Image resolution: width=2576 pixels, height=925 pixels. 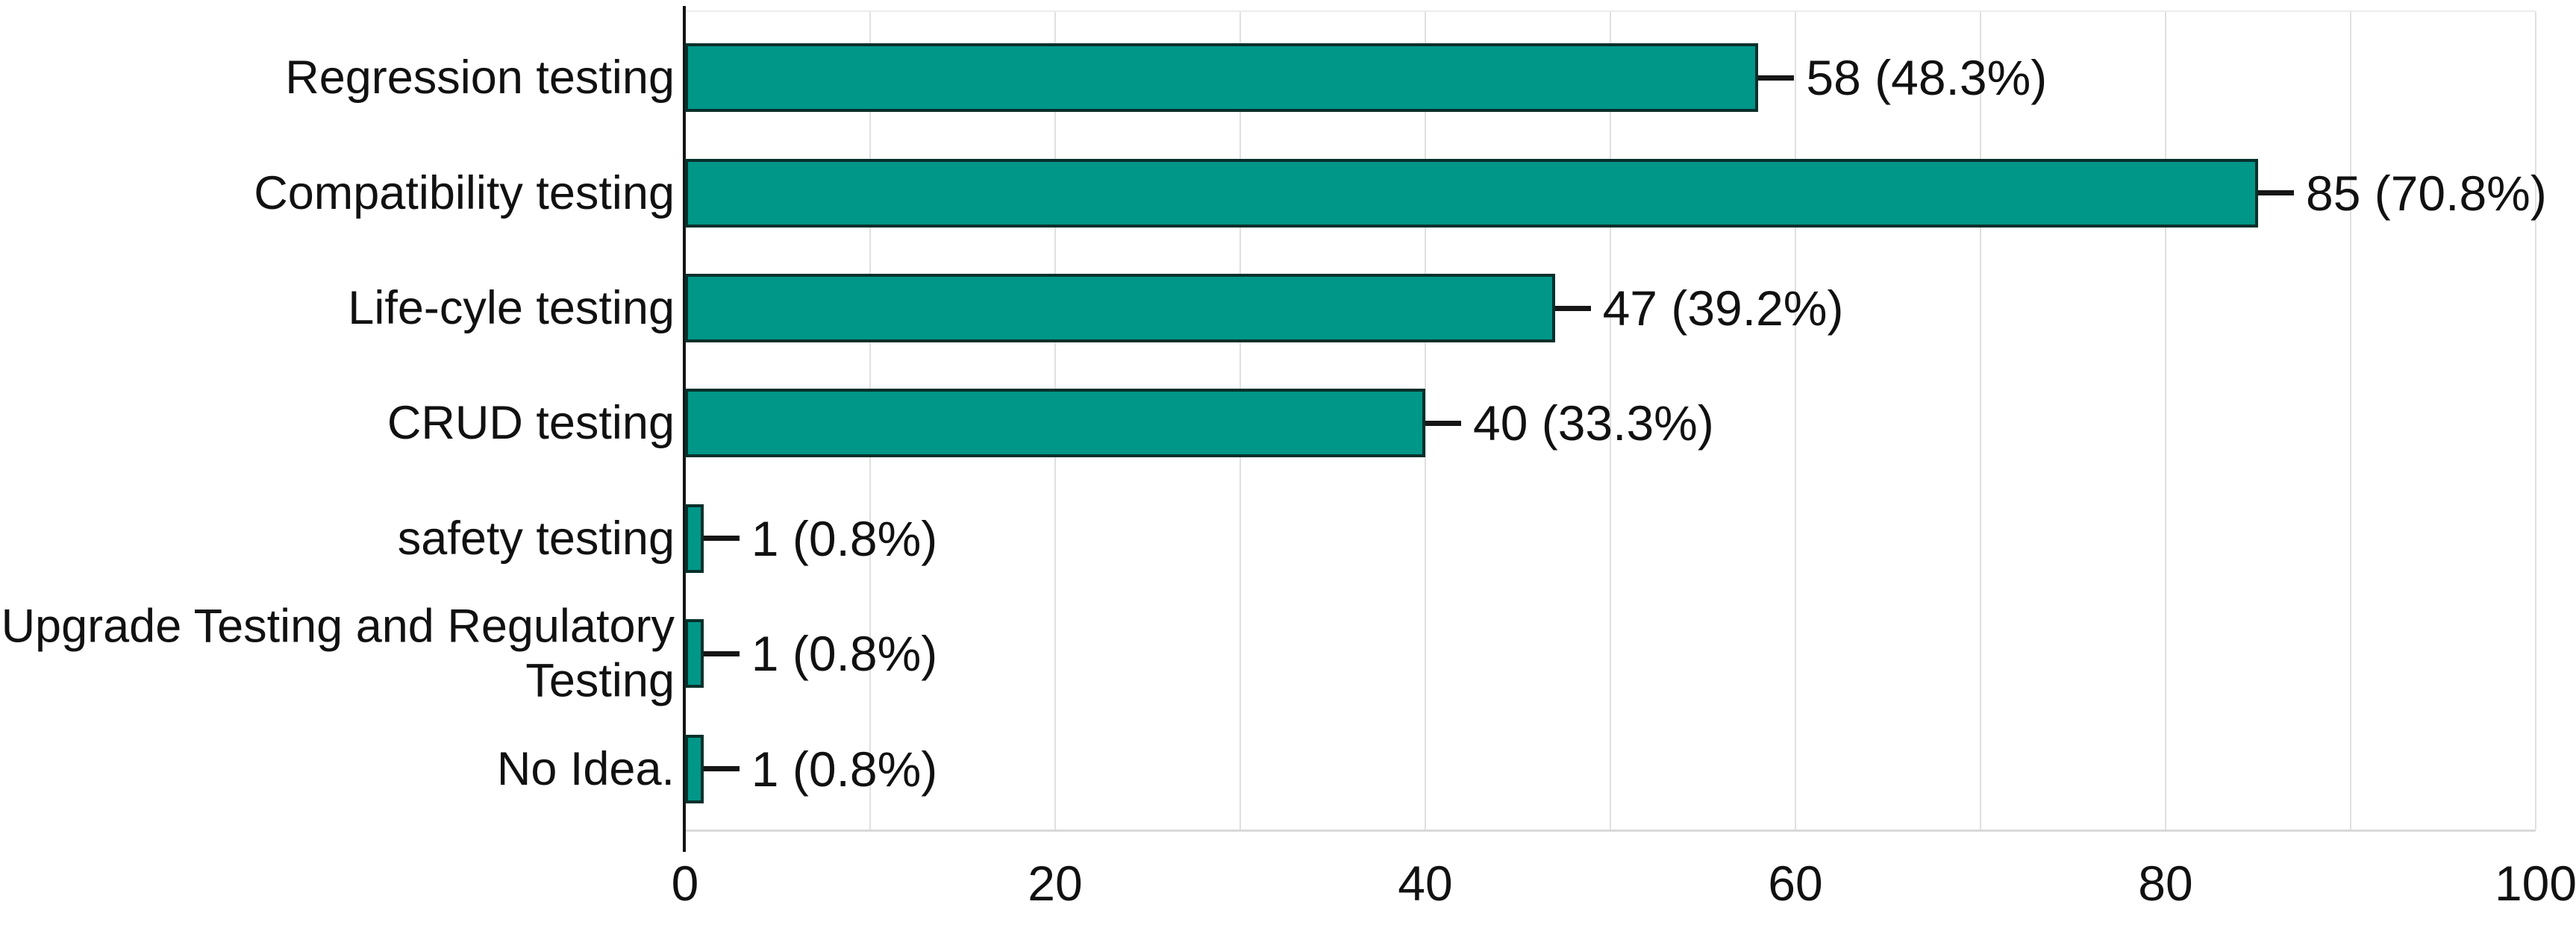 What do you see at coordinates (2165, 884) in the screenshot?
I see `x-tick-label: 80` at bounding box center [2165, 884].